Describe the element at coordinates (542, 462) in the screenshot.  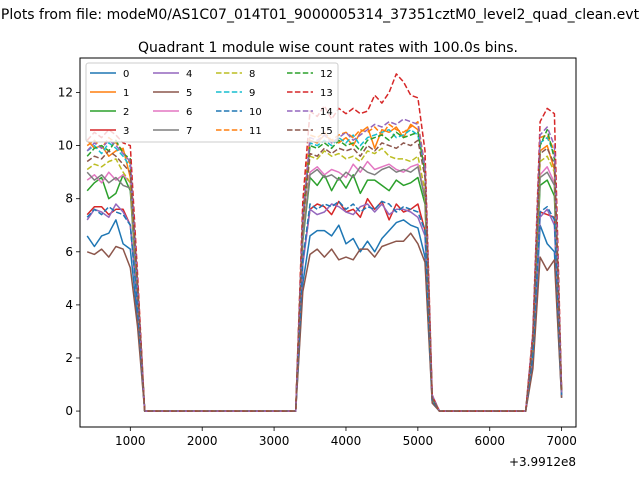
I see `x-axis-offset-label: +3.9912e8` at that location.